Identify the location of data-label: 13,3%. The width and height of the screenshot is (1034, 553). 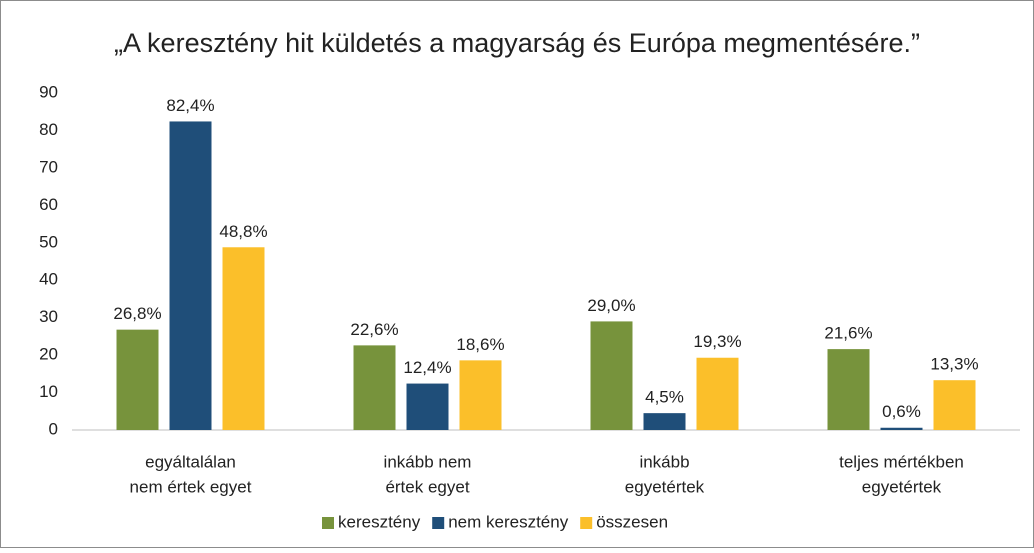
(954, 364).